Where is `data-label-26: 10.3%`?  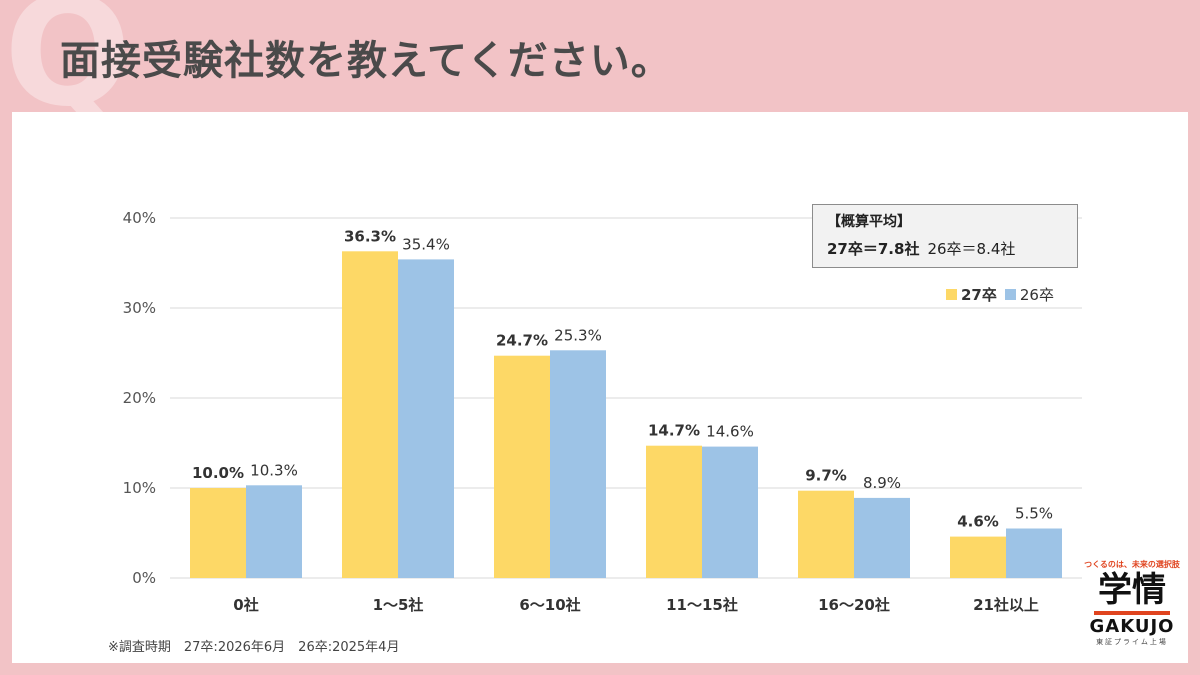
data-label-26: 10.3% is located at coordinates (274, 470).